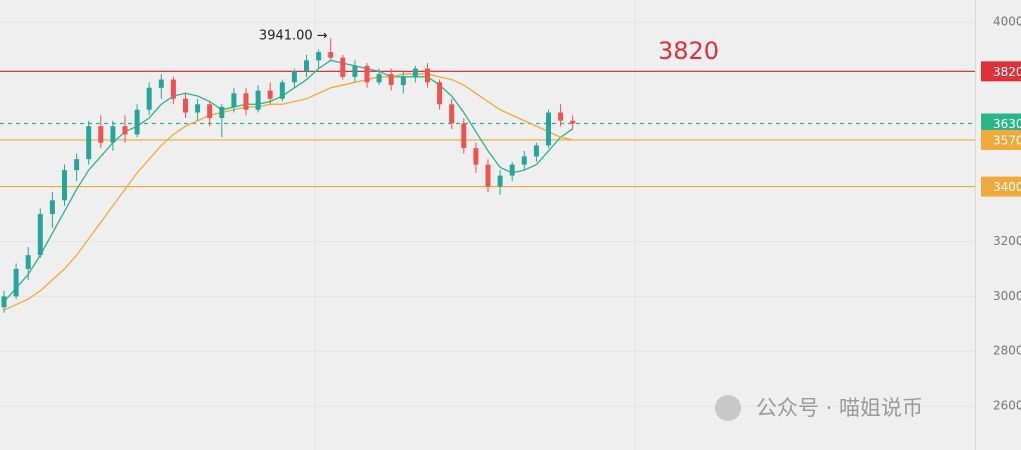 The image size is (1021, 450). What do you see at coordinates (322, 36) in the screenshot?
I see `arrow: →` at bounding box center [322, 36].